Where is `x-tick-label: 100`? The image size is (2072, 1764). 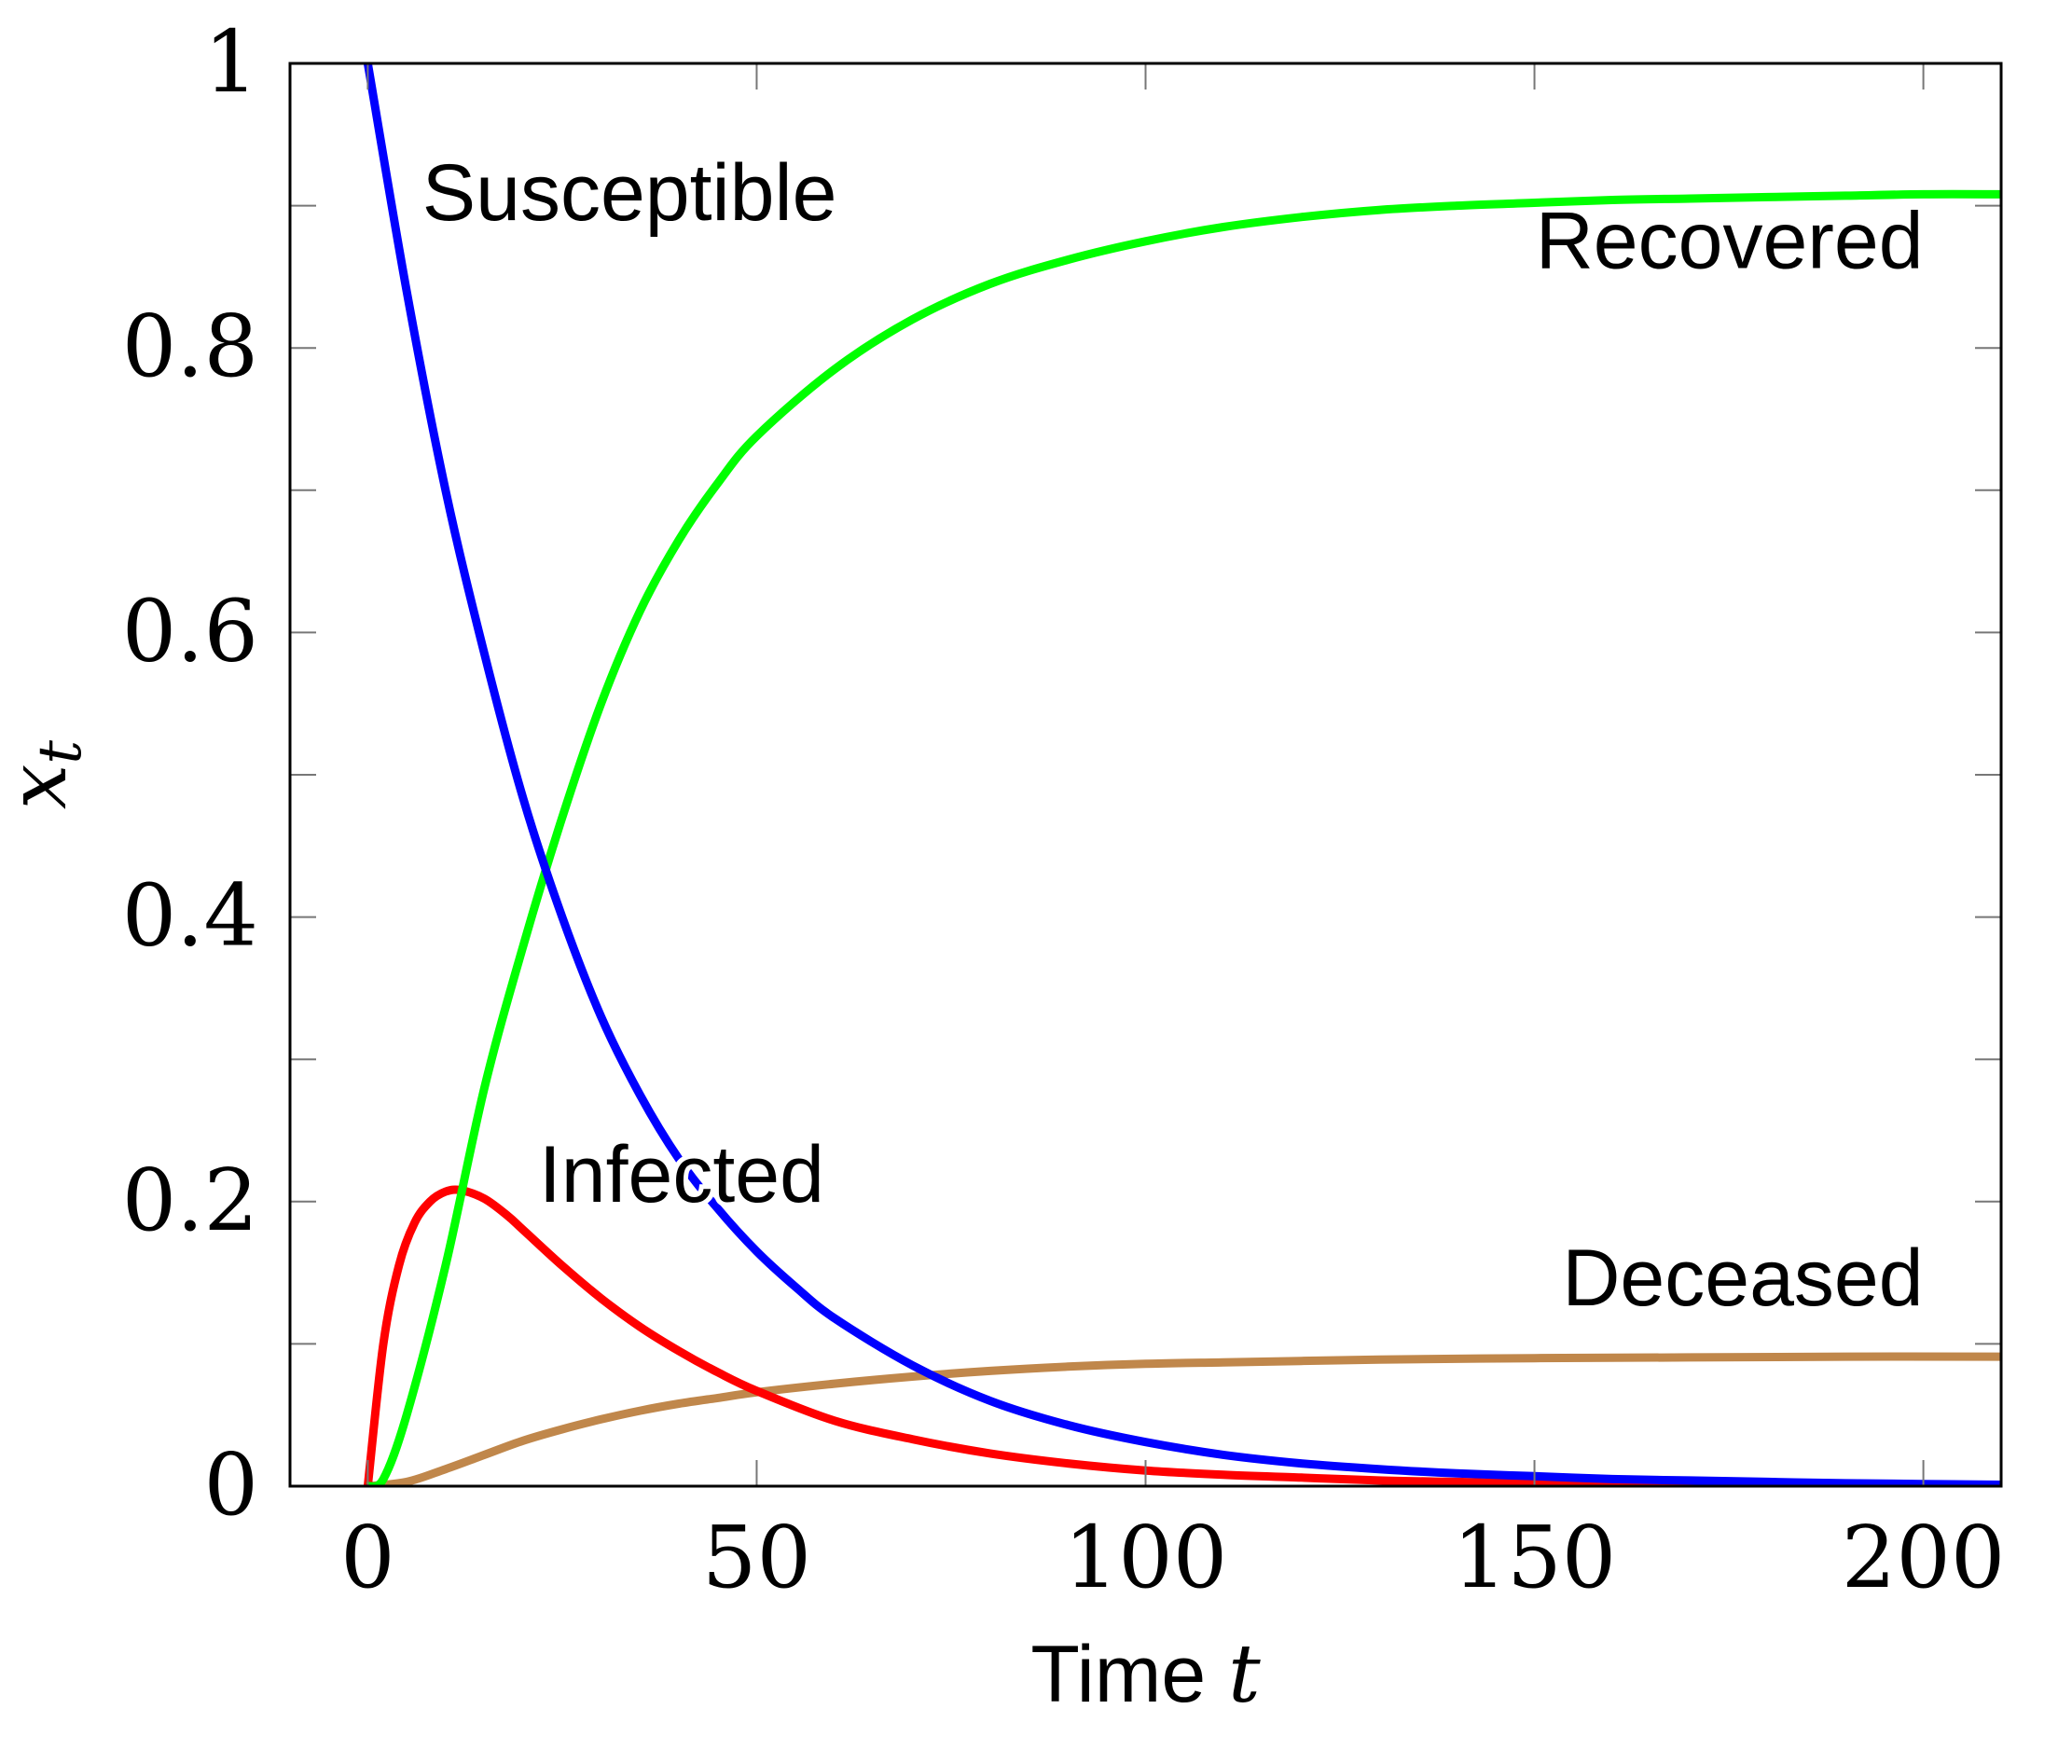 x-tick-label: 100 is located at coordinates (1146, 1557).